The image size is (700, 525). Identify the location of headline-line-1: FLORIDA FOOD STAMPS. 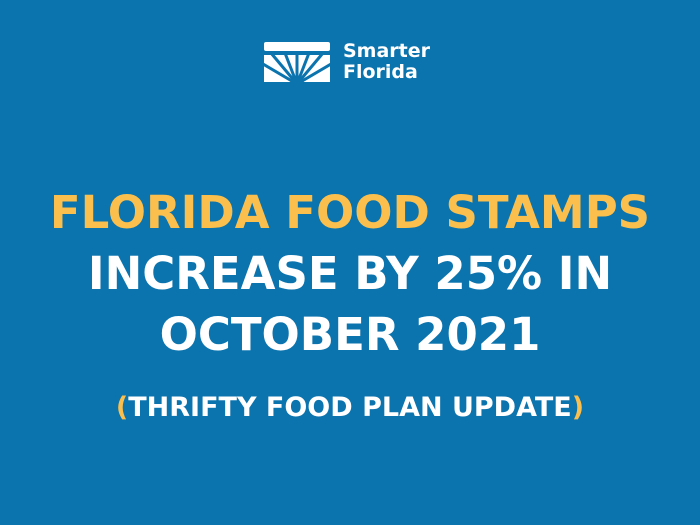
(350, 212).